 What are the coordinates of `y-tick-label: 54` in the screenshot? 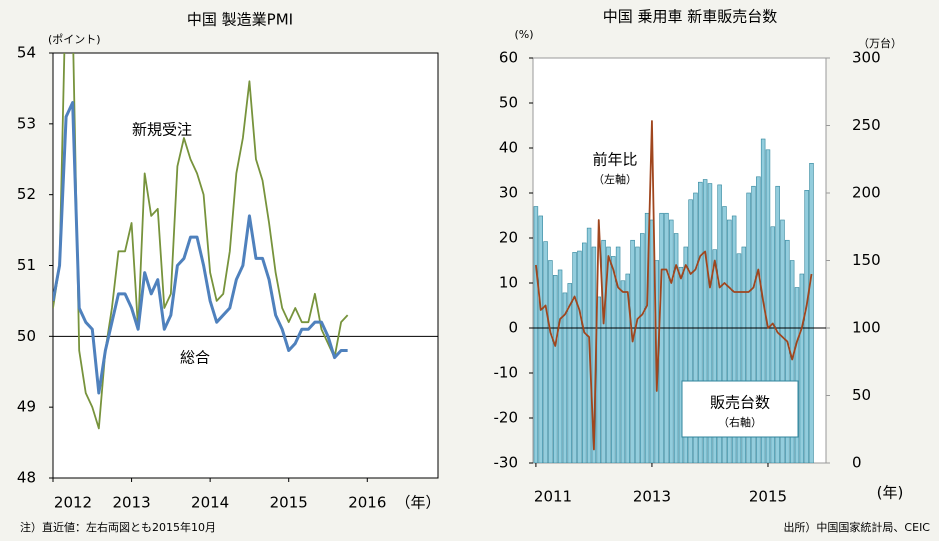 It's located at (26, 53).